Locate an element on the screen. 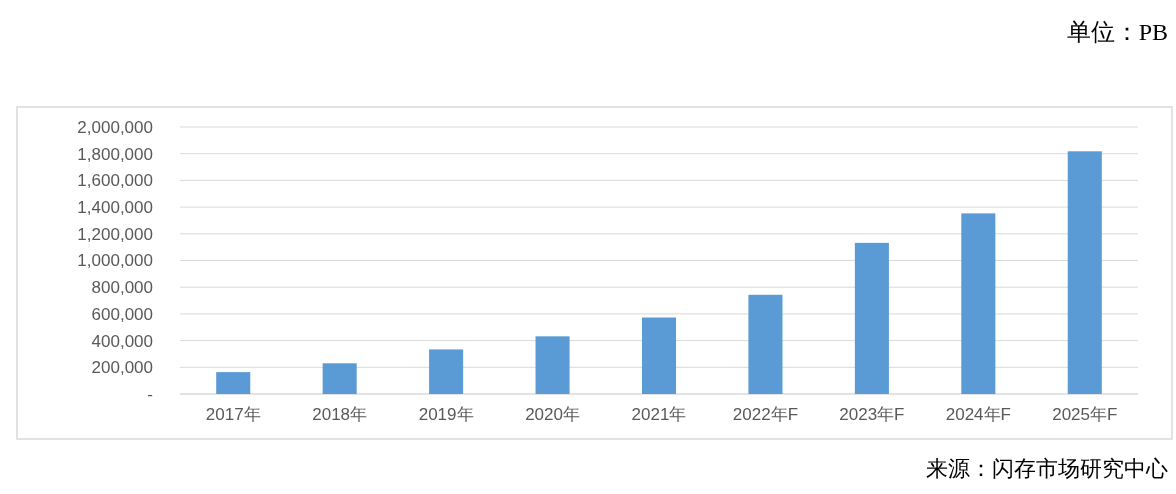 The height and width of the screenshot is (494, 1176). y-tick-label: 200,000 is located at coordinates (122, 368).